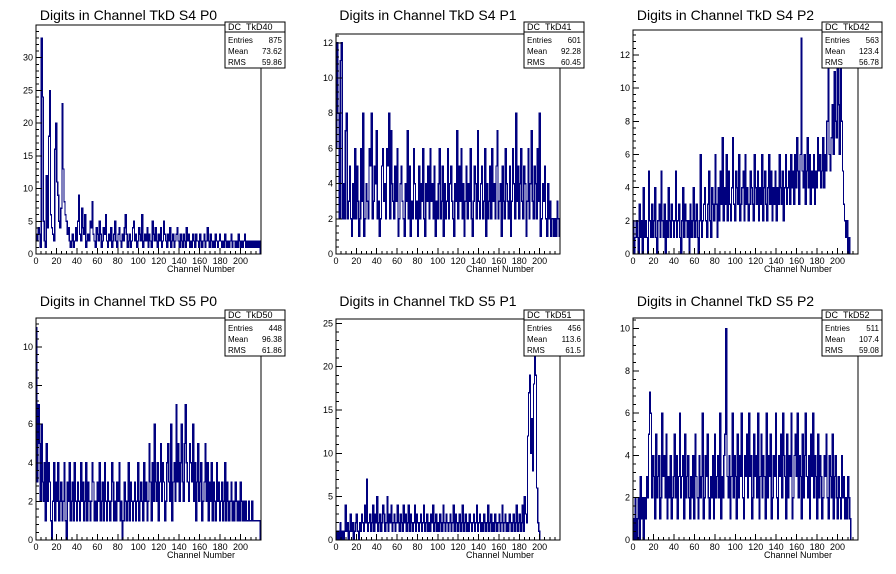  Describe the element at coordinates (328, 410) in the screenshot. I see `y-tick-label: 15` at that location.